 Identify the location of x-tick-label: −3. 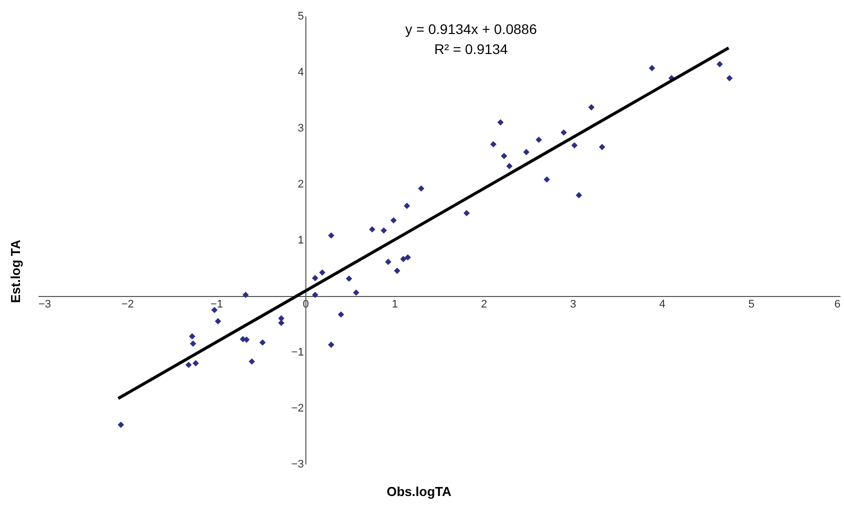
(45, 304).